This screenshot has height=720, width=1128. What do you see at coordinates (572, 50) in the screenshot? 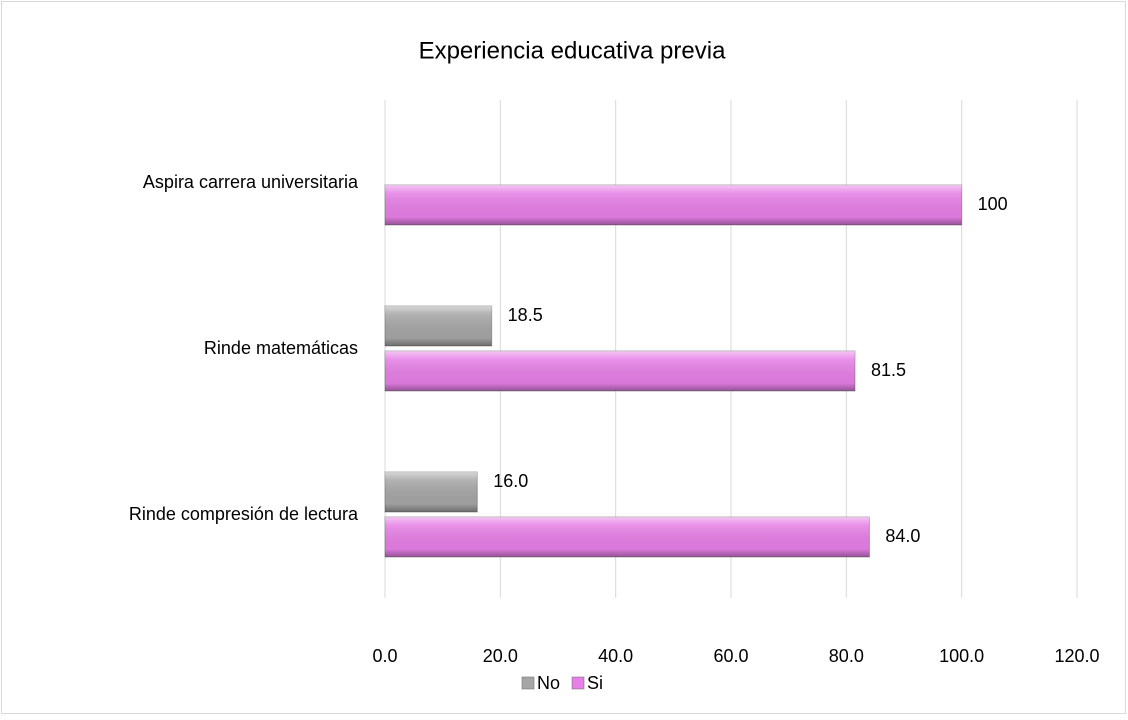
I see `chart-title: Experiencia educativa previa` at bounding box center [572, 50].